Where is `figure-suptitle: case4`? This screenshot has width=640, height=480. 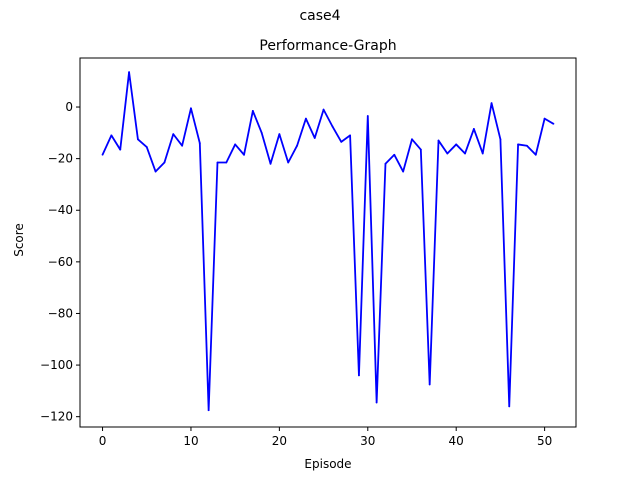 figure-suptitle: case4 is located at coordinates (319, 16).